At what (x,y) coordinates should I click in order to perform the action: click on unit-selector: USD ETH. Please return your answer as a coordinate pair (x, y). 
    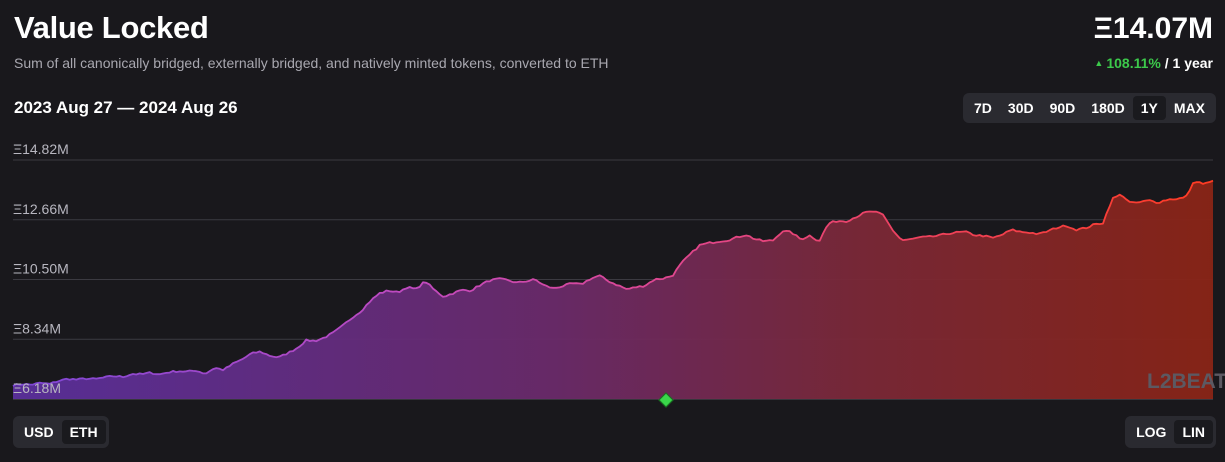
    Looking at the image, I should click on (61, 432).